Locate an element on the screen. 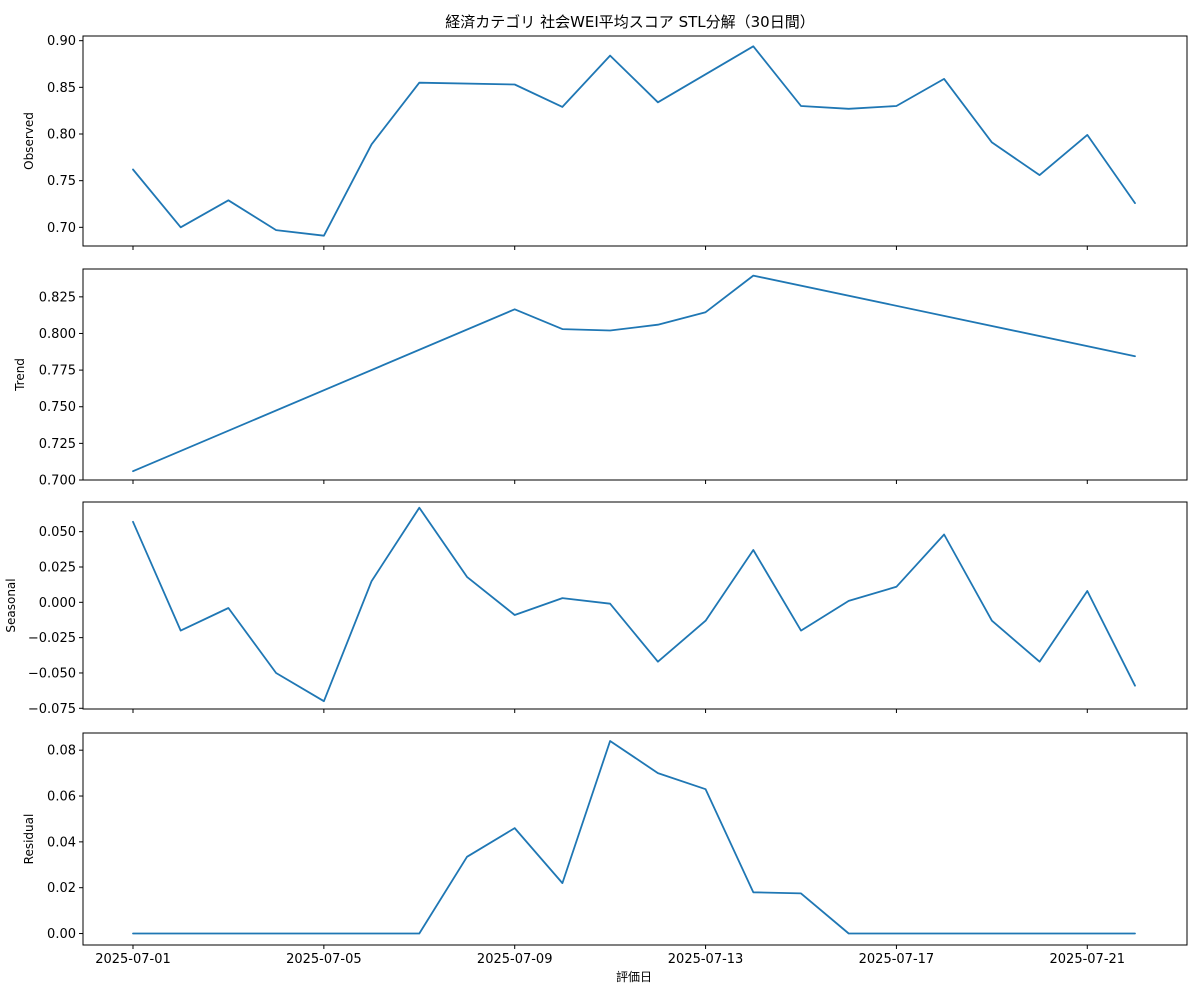  seasonal-y-tick-label: 0.025 is located at coordinates (57, 567).